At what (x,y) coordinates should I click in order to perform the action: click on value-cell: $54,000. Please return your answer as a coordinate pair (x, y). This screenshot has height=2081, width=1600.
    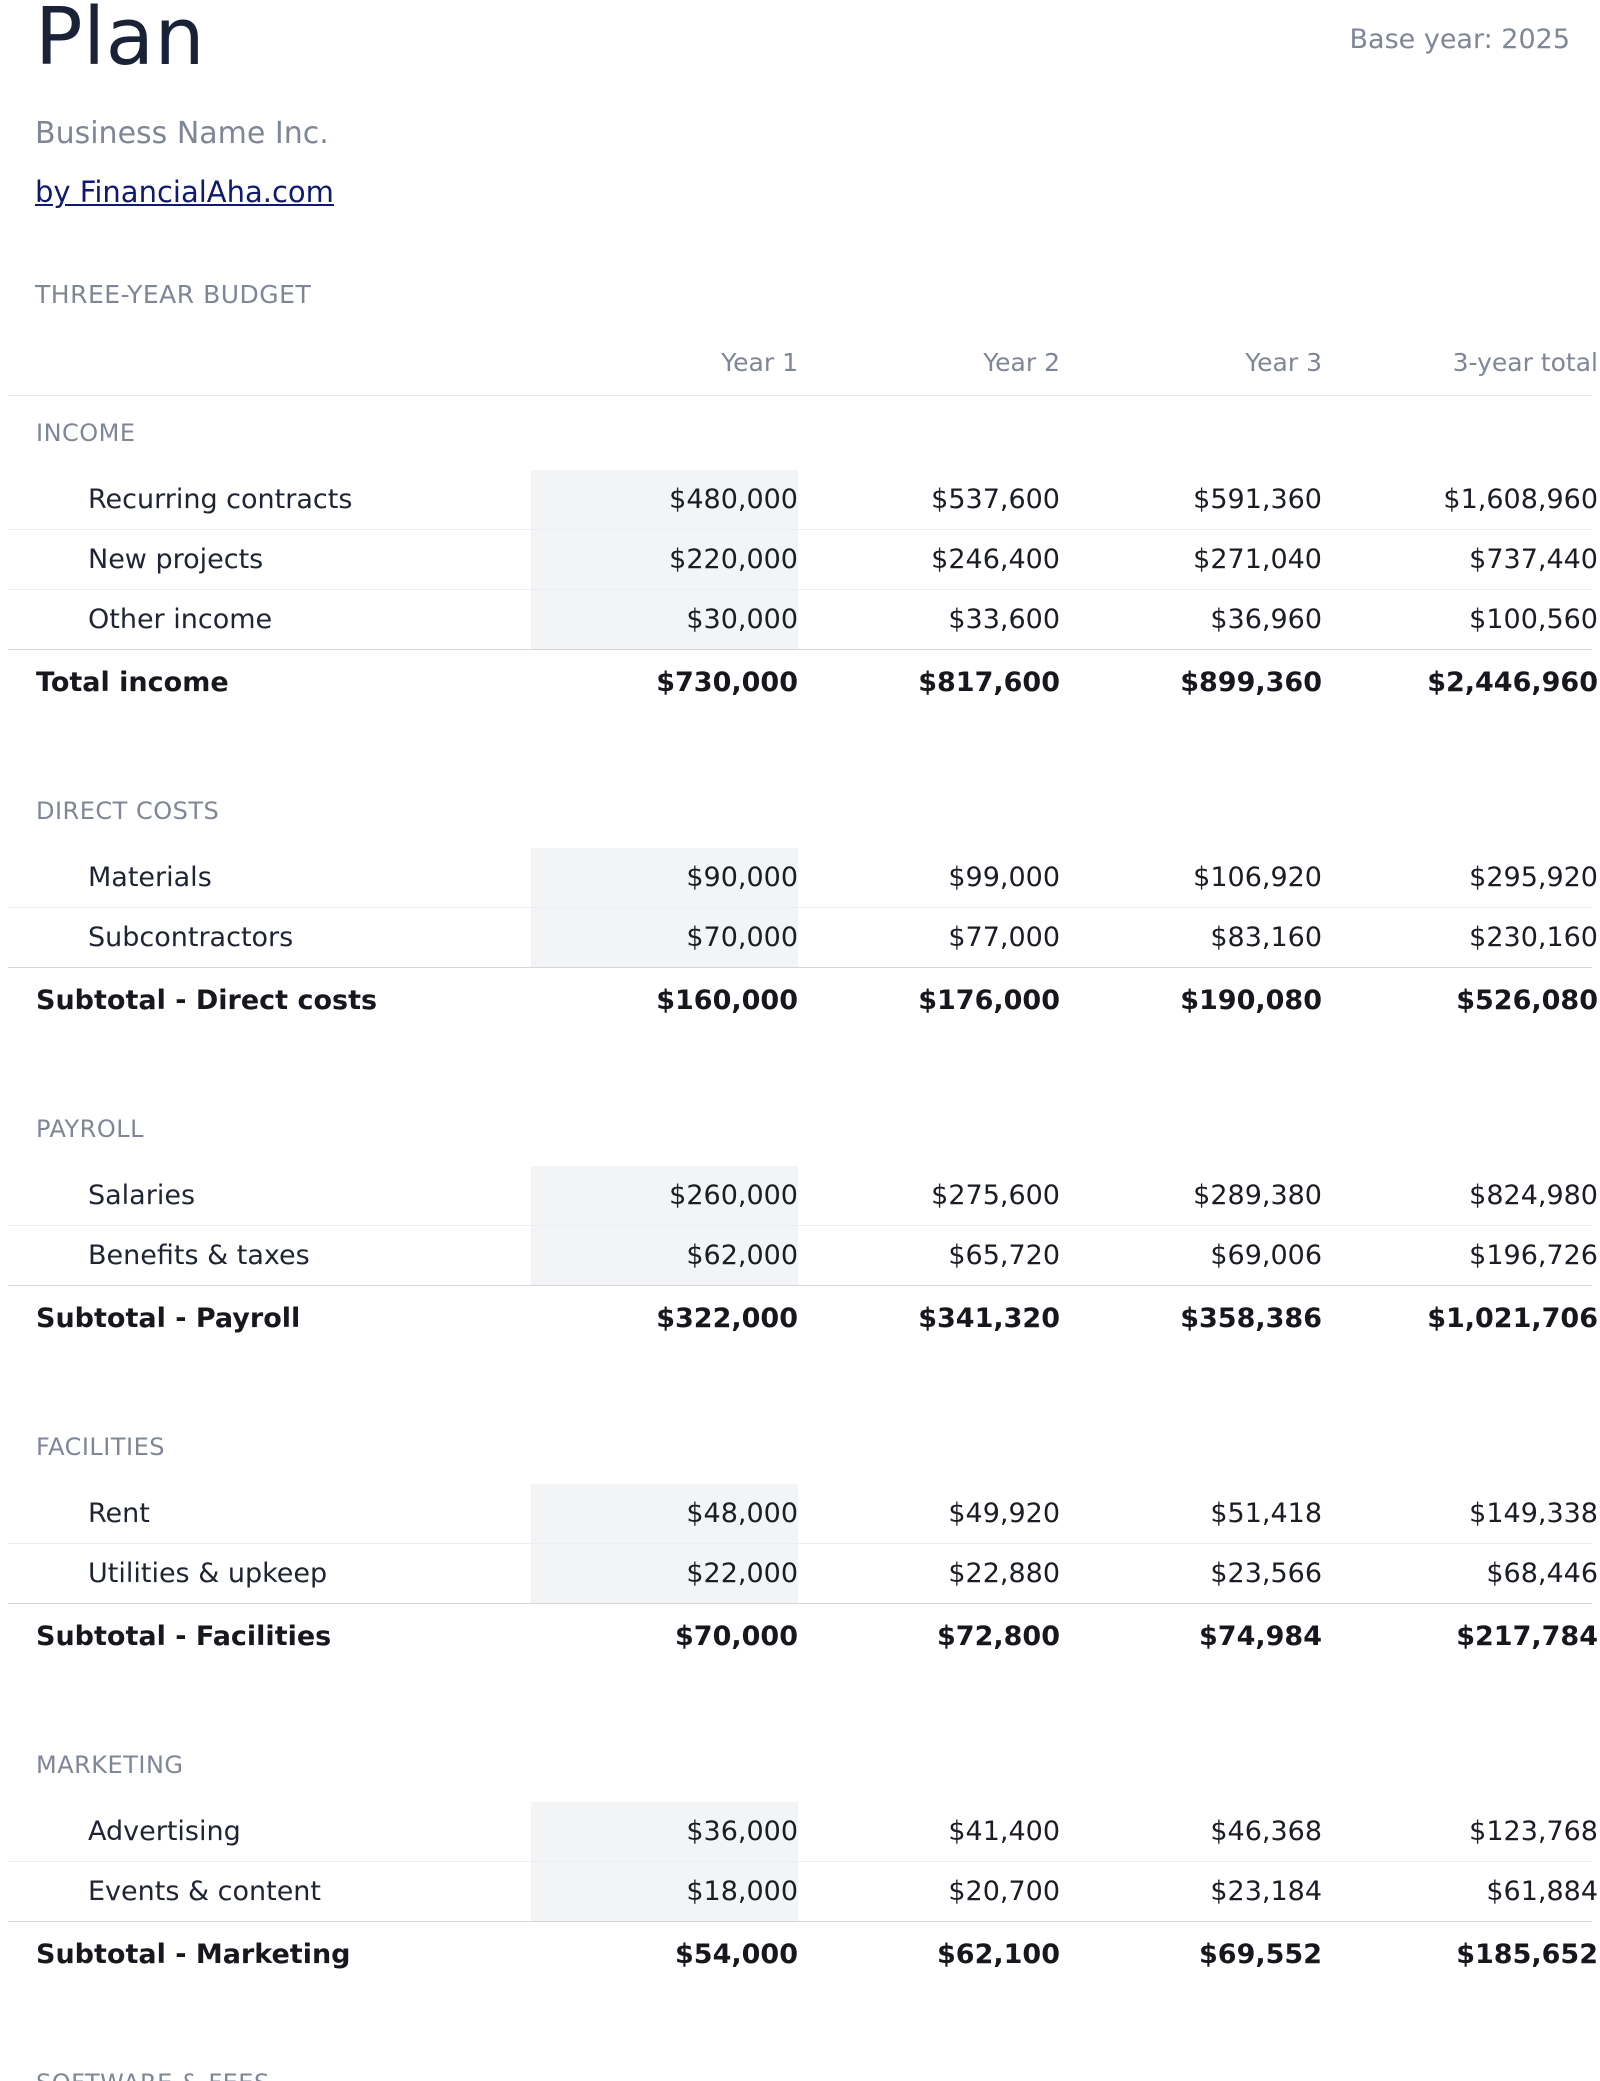
    Looking at the image, I should click on (736, 1954).